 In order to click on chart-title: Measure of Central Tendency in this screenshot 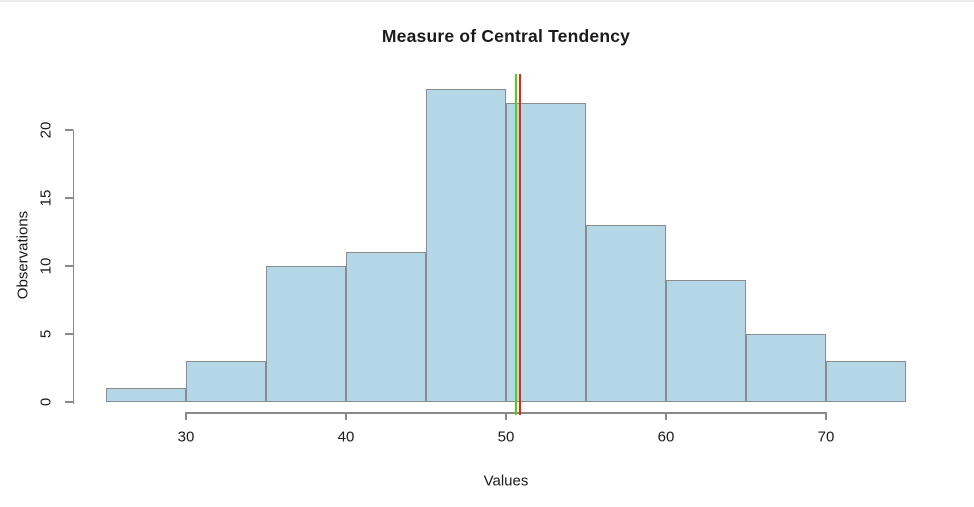, I will do `click(506, 36)`.